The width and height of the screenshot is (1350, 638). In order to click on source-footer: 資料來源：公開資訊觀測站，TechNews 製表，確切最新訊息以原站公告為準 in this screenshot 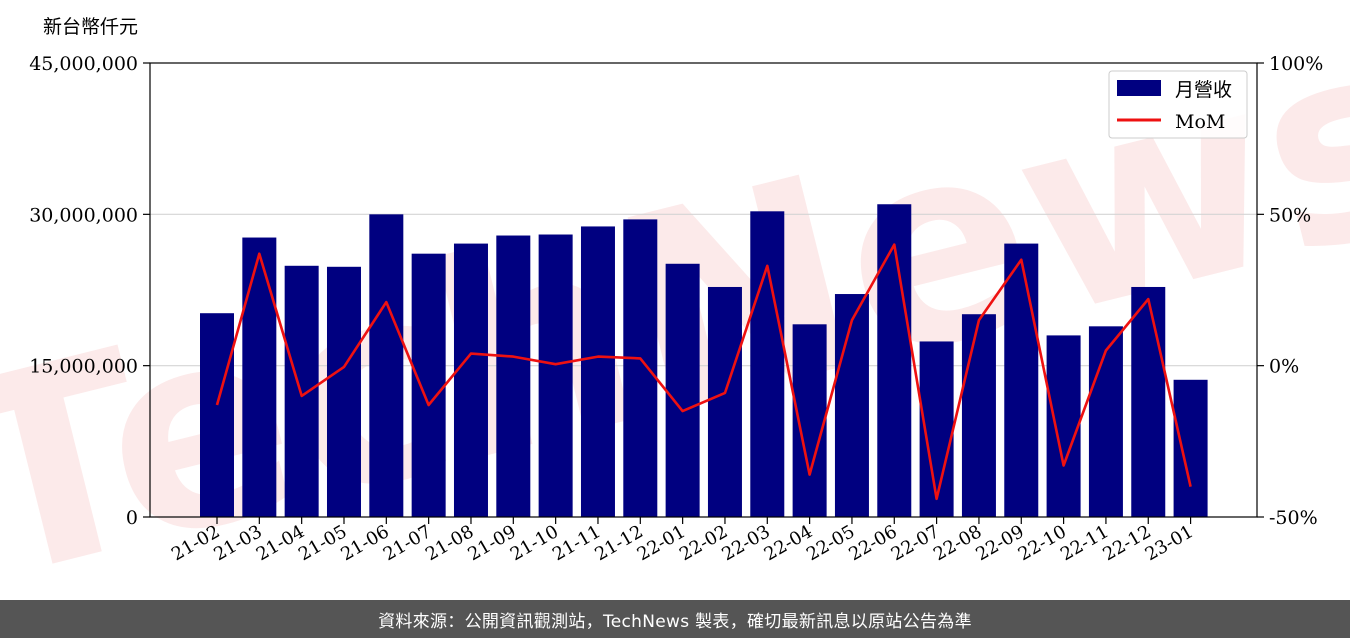, I will do `click(675, 619)`.